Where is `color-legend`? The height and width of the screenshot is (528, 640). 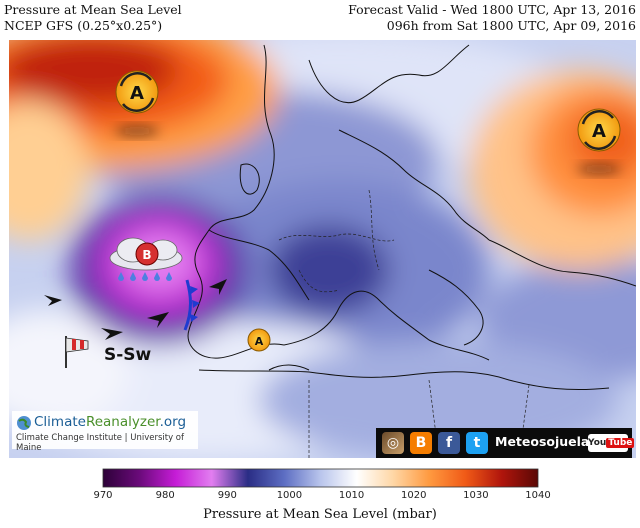
color-legend is located at coordinates (320, 478).